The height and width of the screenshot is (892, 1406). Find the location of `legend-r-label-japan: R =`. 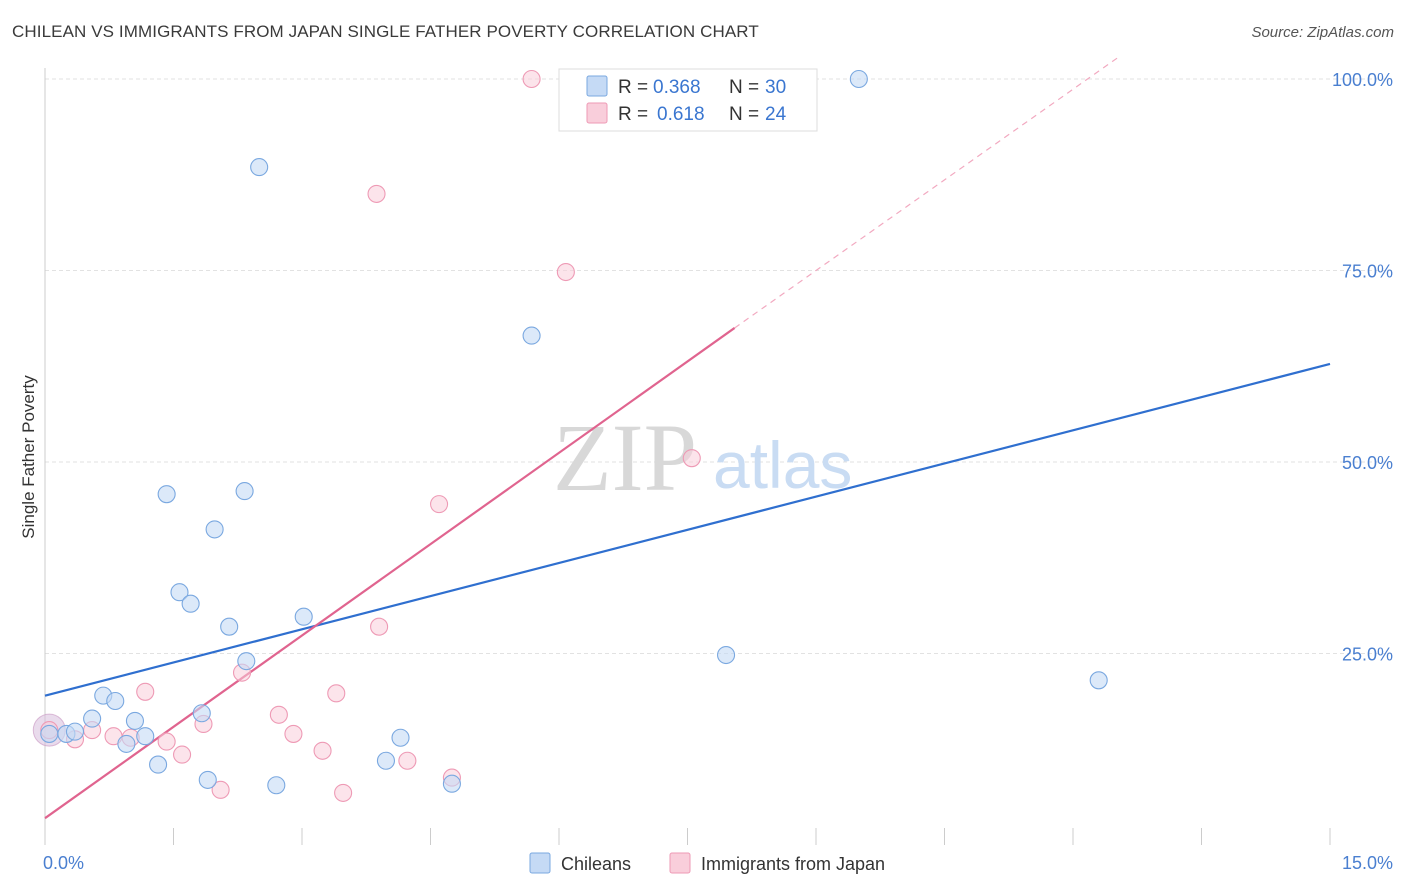

legend-r-label-japan: R = is located at coordinates (633, 114).